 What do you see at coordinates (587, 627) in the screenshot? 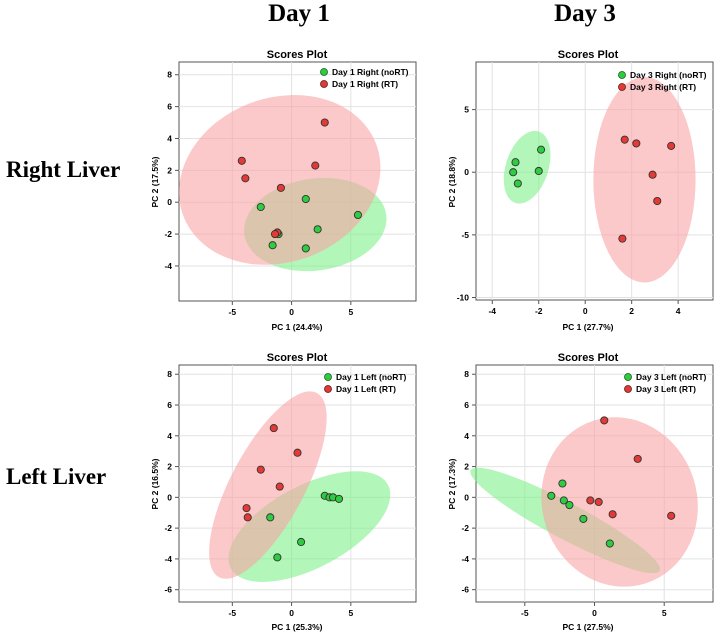
I see `x-axis-label: PC 1 (27.5%)` at bounding box center [587, 627].